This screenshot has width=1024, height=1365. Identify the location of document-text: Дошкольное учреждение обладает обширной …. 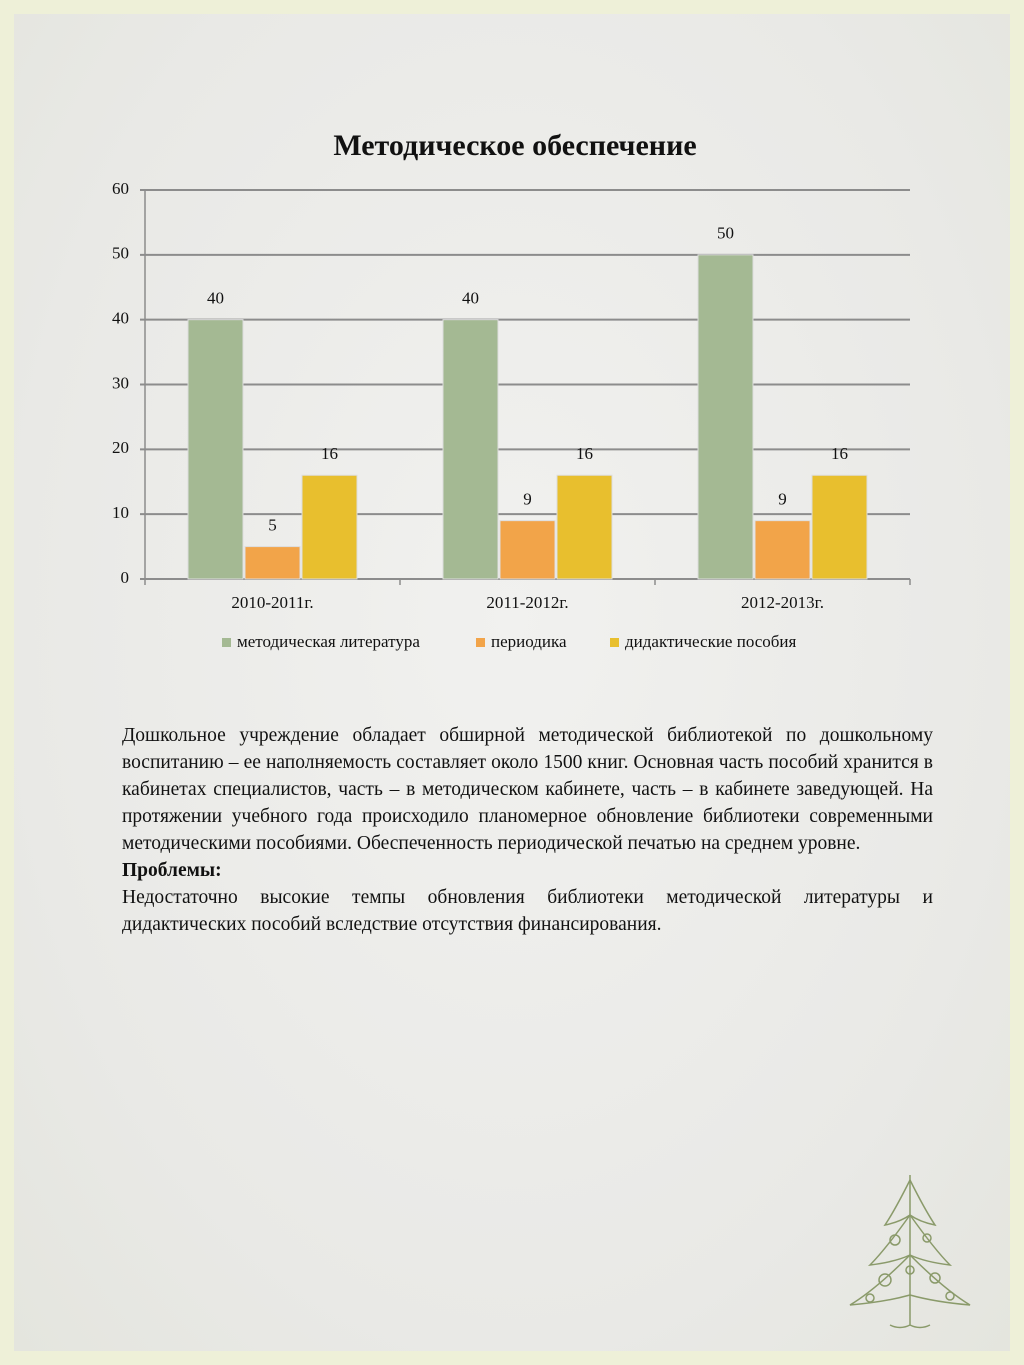
(527, 830).